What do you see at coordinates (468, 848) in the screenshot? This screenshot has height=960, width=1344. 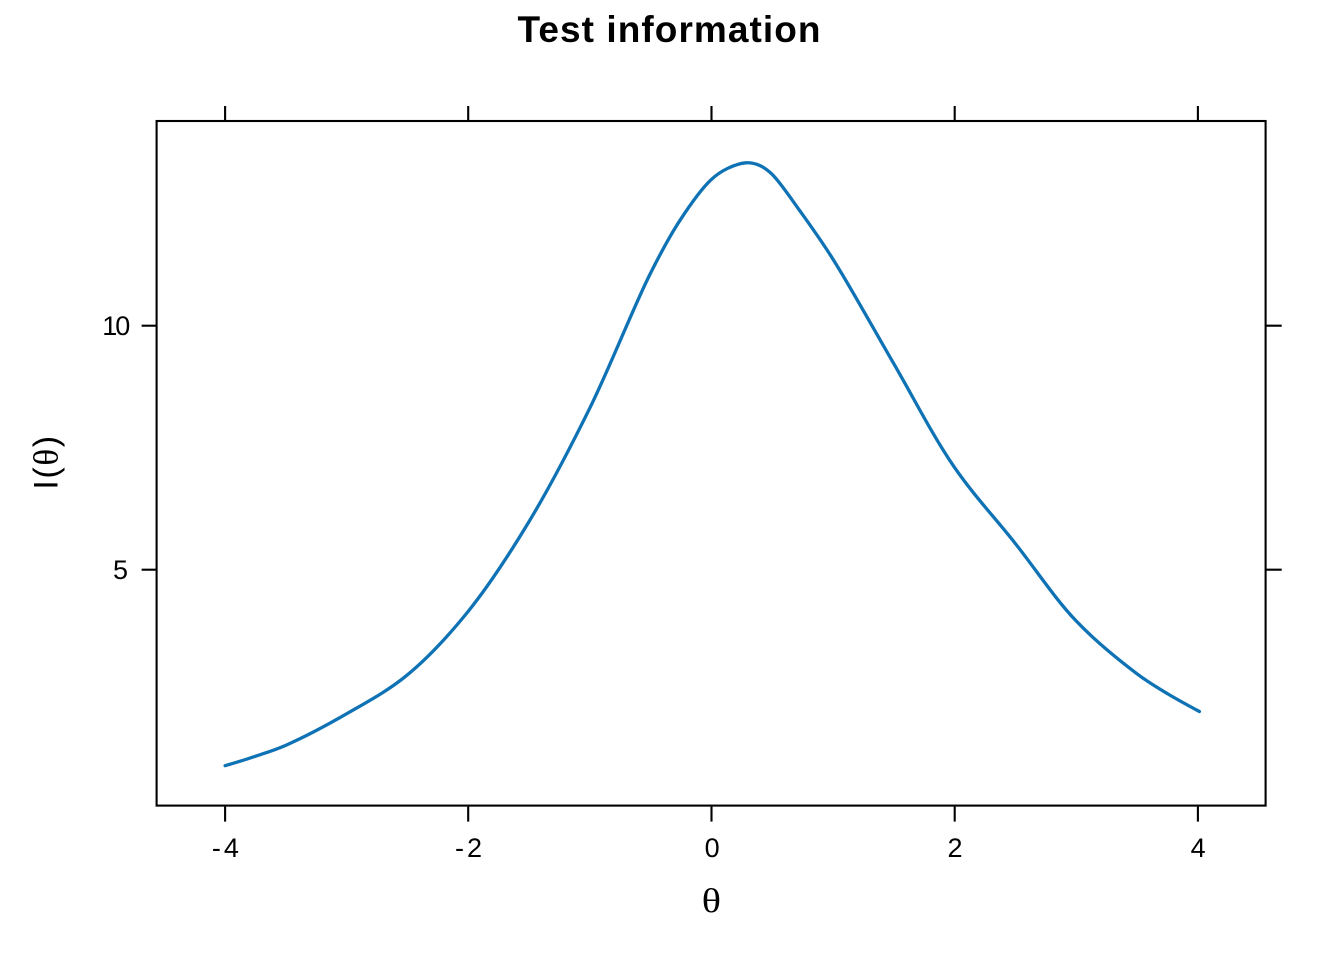 I see `svg-text: -2` at bounding box center [468, 848].